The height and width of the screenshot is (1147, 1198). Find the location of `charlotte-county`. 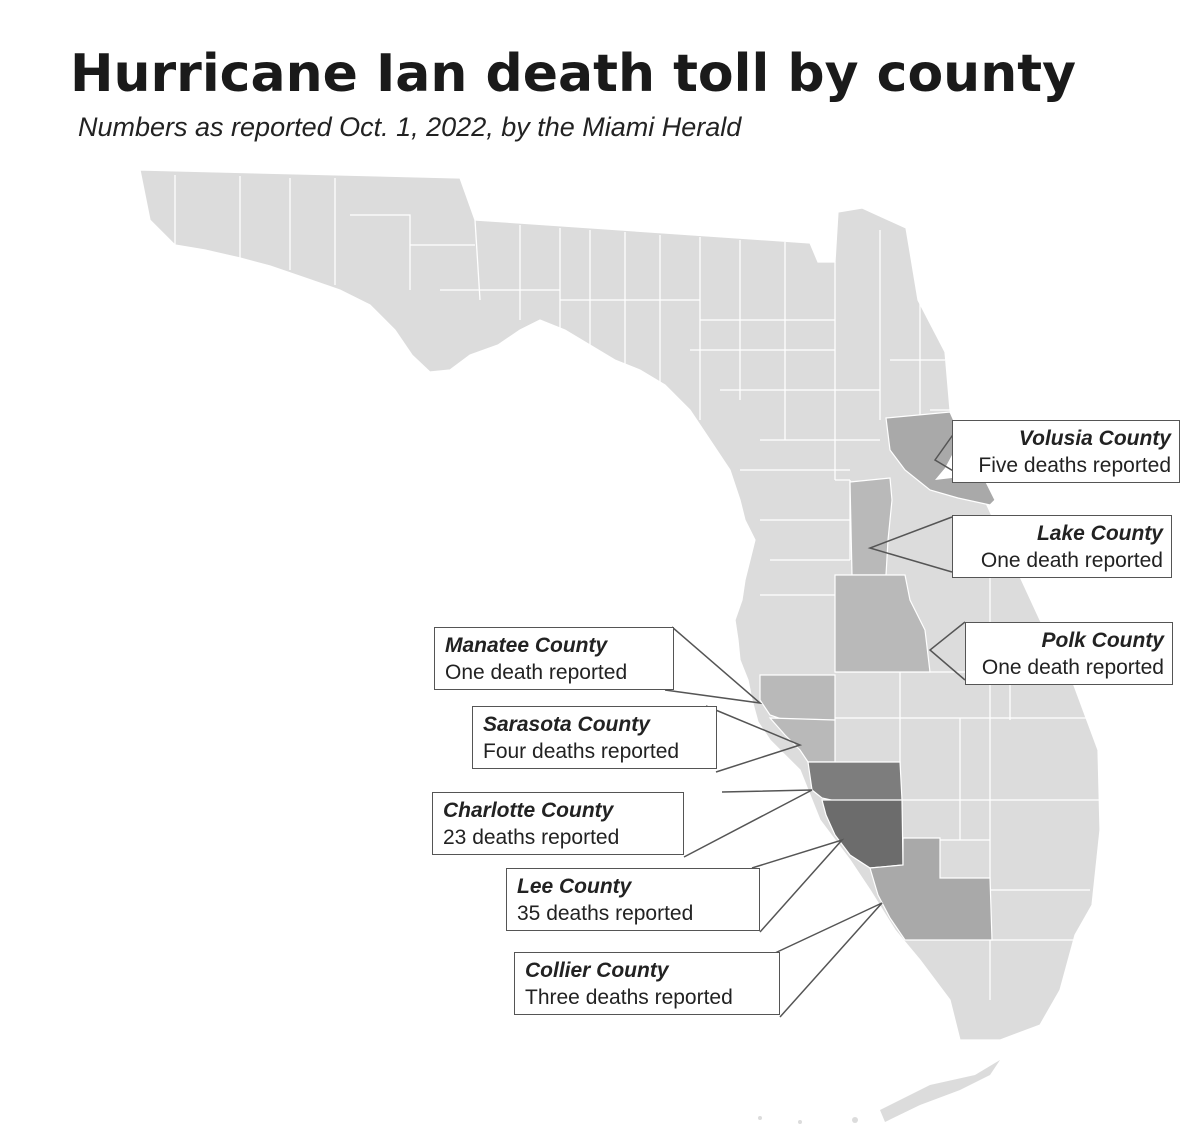

charlotte-county is located at coordinates (855, 782).